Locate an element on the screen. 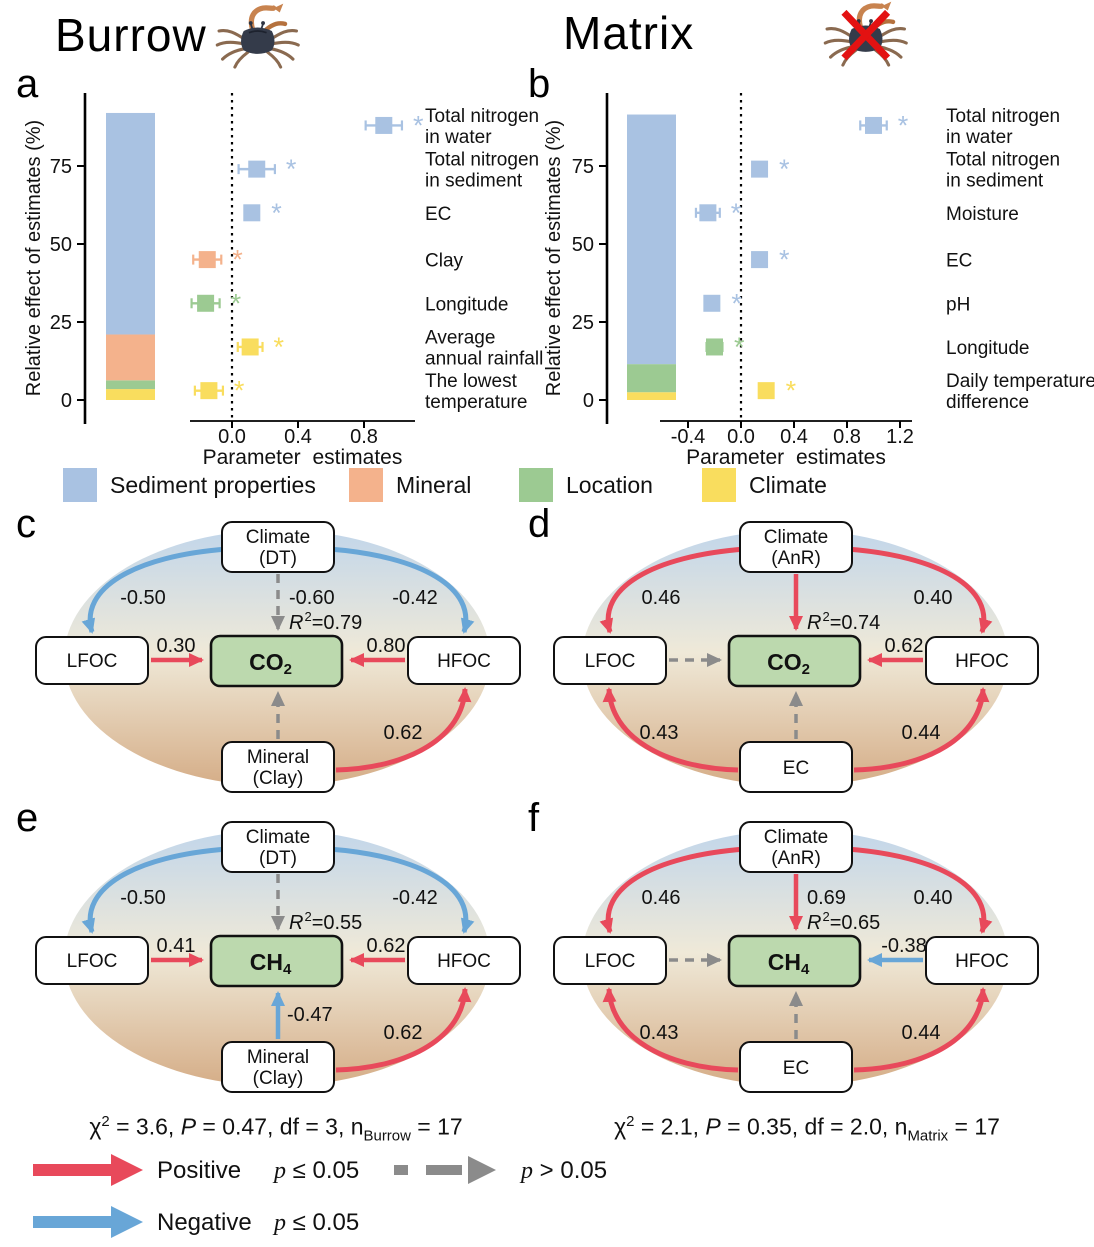  d-hfoc-box is located at coordinates (982, 660).